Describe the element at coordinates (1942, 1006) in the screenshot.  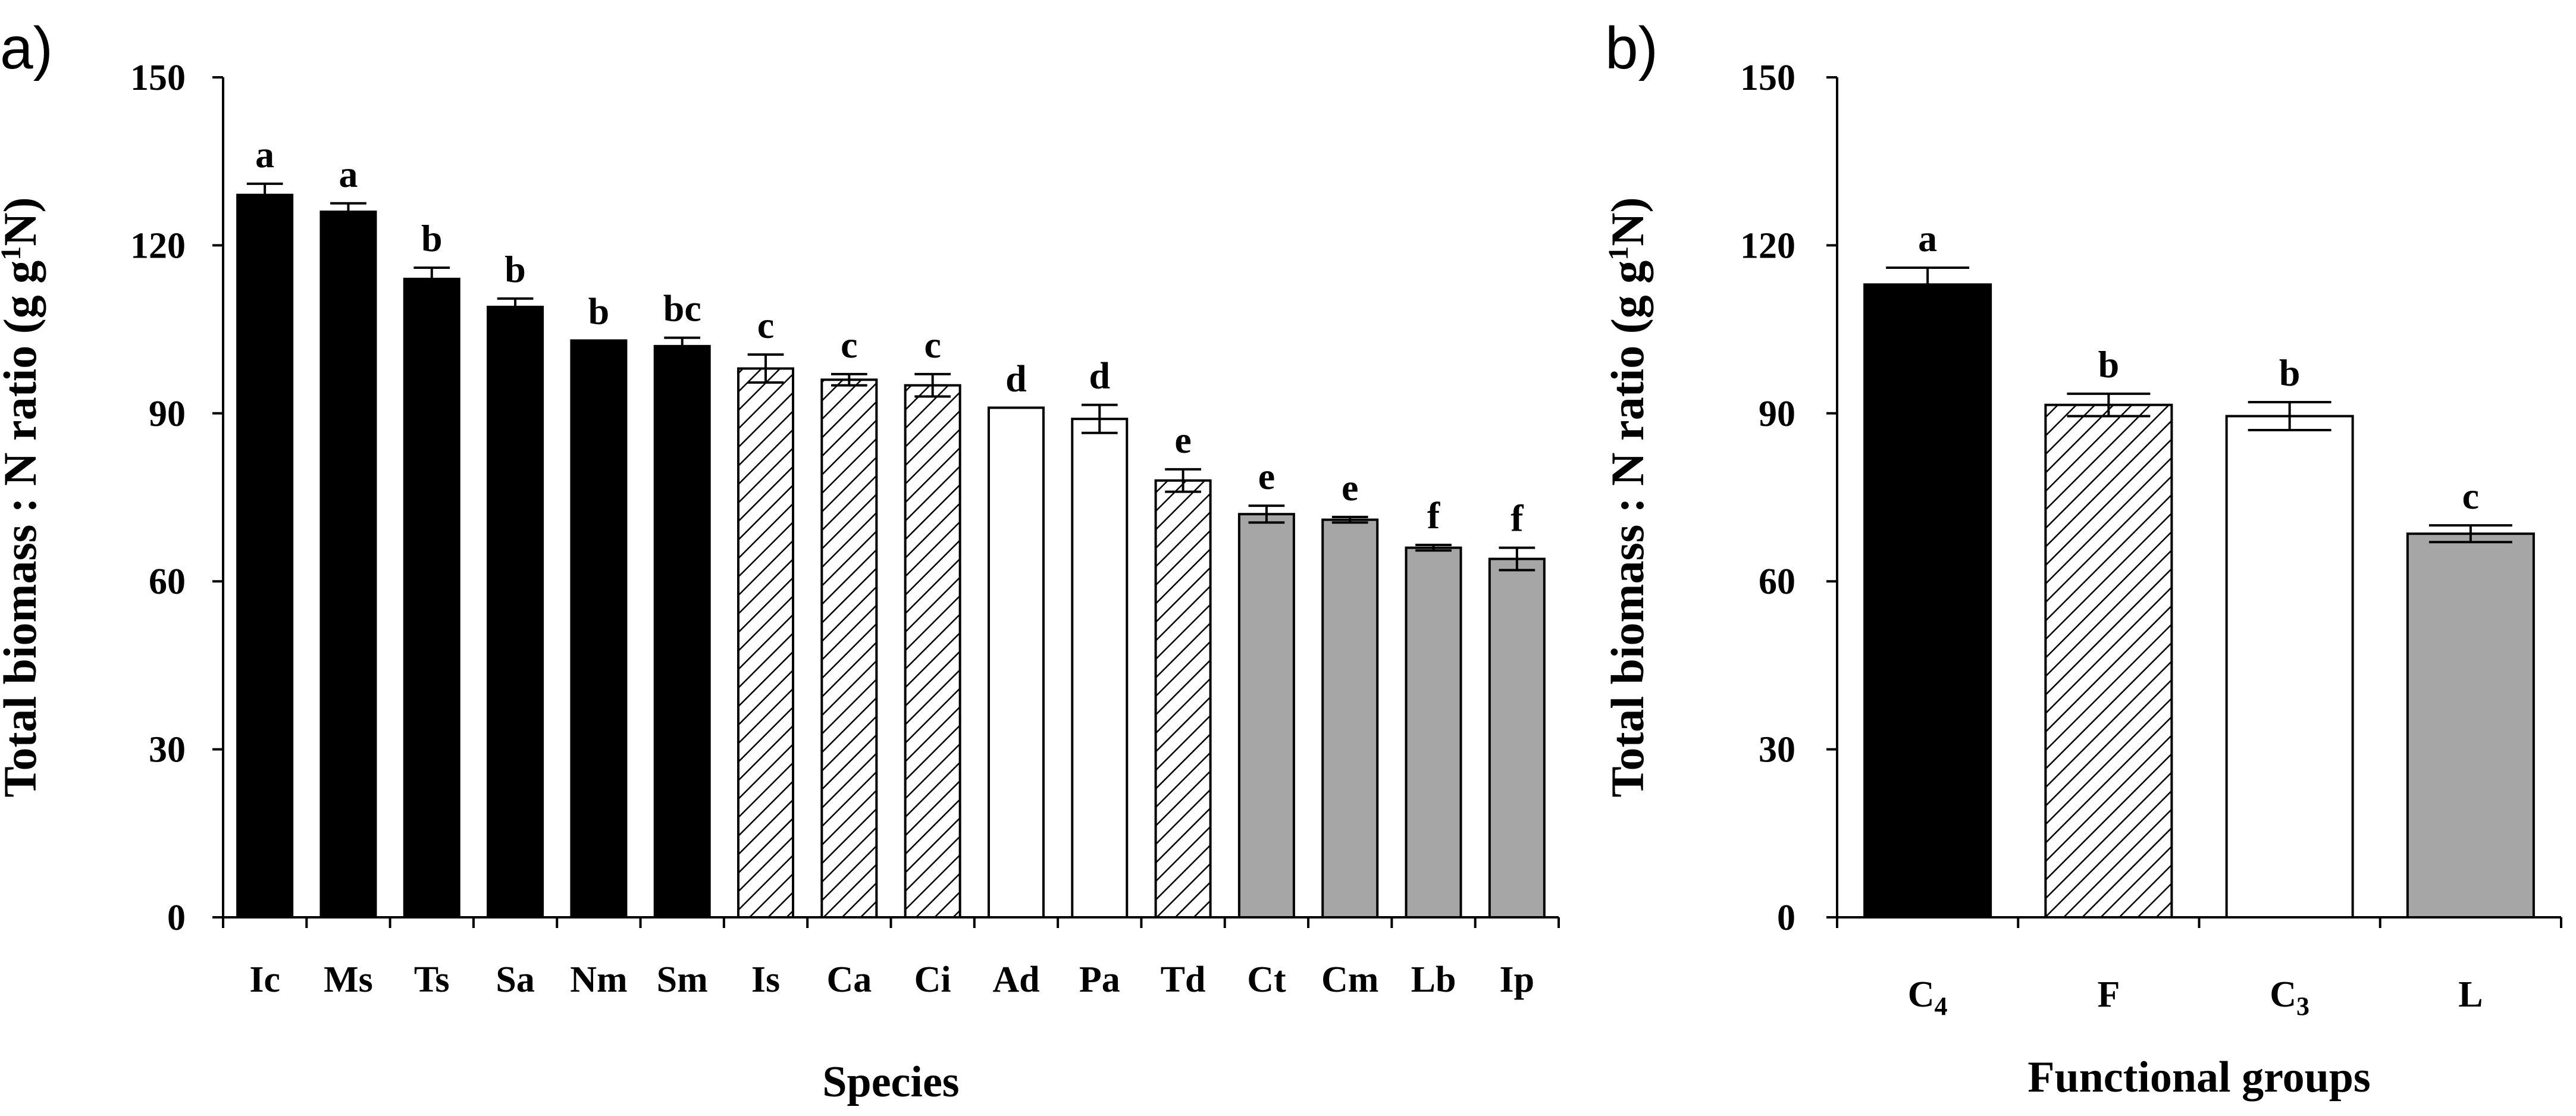
I see `category-label-subscript: 4` at that location.